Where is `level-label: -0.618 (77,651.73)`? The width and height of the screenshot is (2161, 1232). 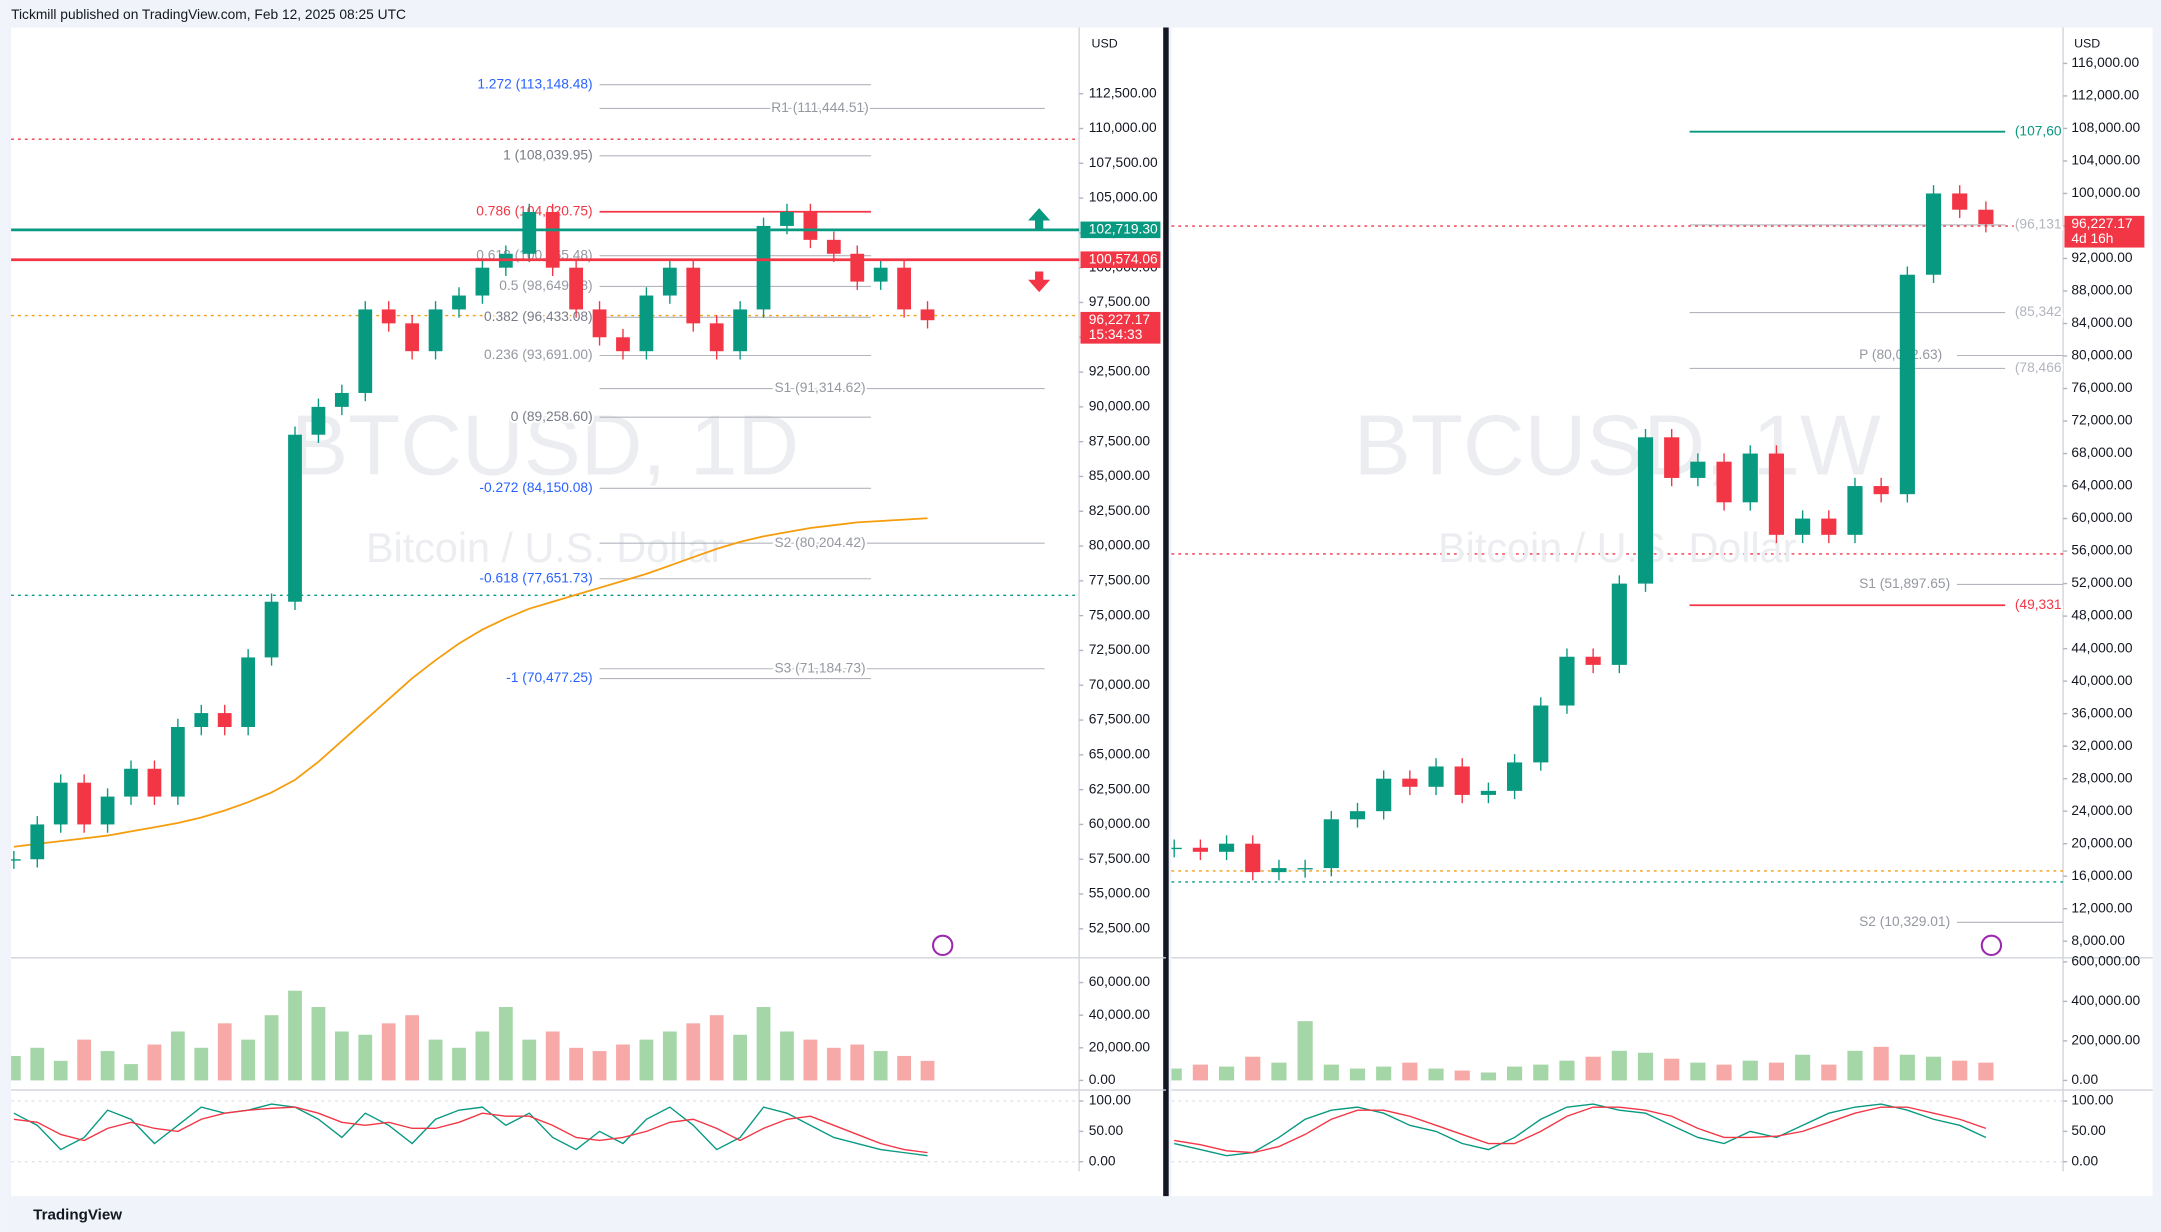
level-label: -0.618 (77,651.73) is located at coordinates (535, 577).